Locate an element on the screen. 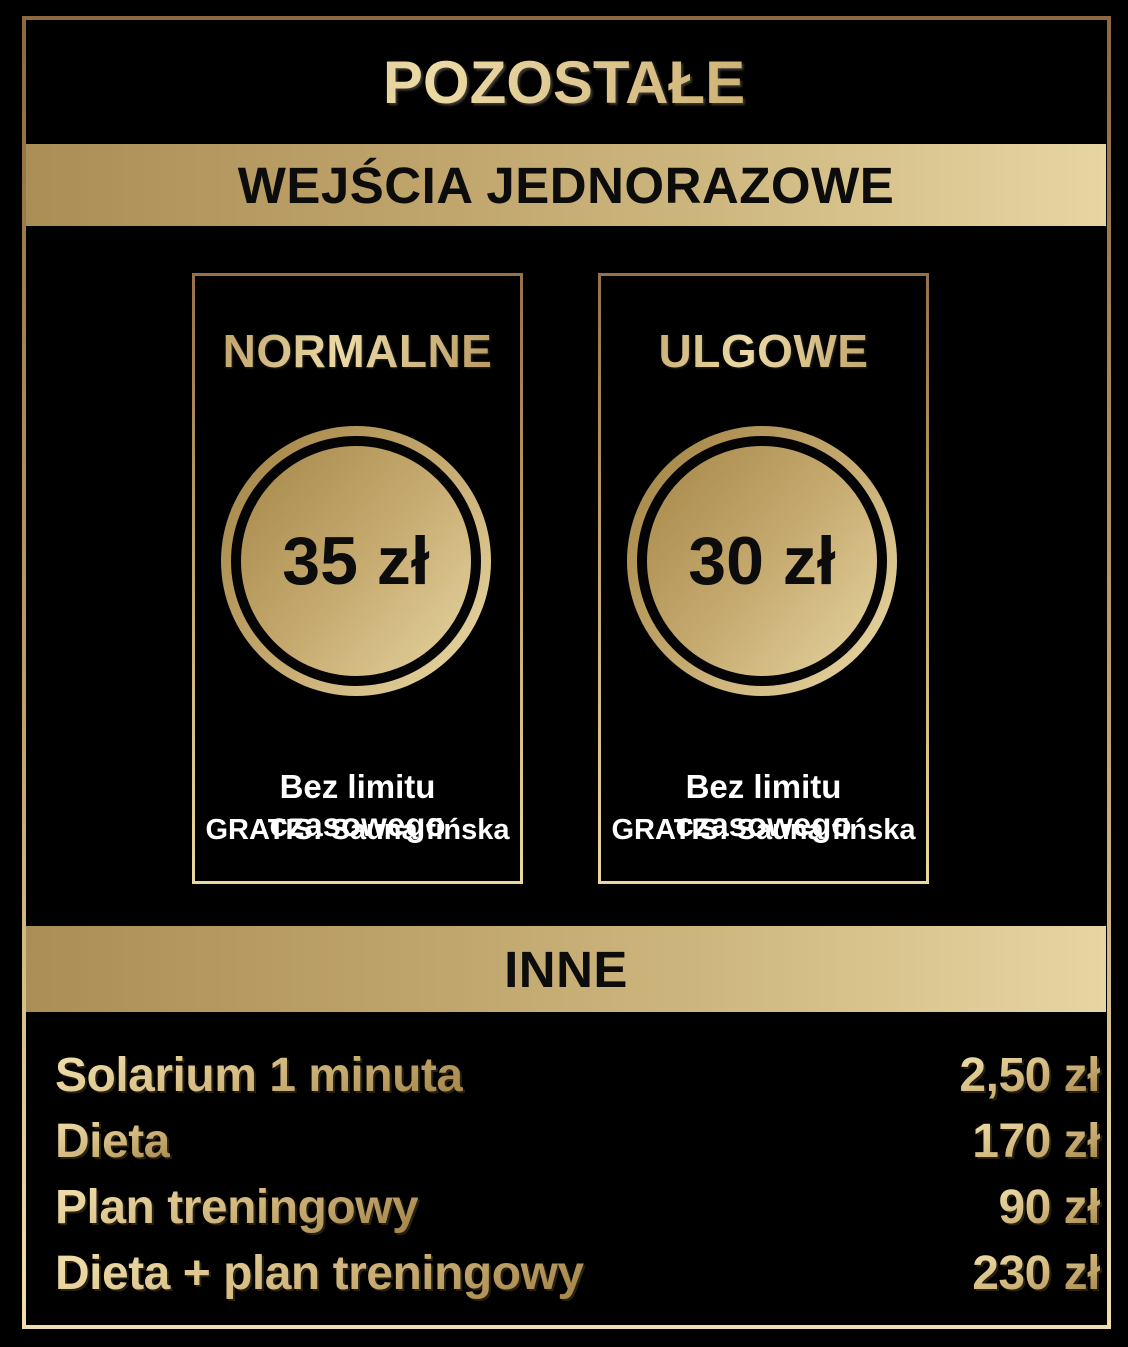 The width and height of the screenshot is (1128, 1347). price-badge: 30 zł is located at coordinates (762, 561).